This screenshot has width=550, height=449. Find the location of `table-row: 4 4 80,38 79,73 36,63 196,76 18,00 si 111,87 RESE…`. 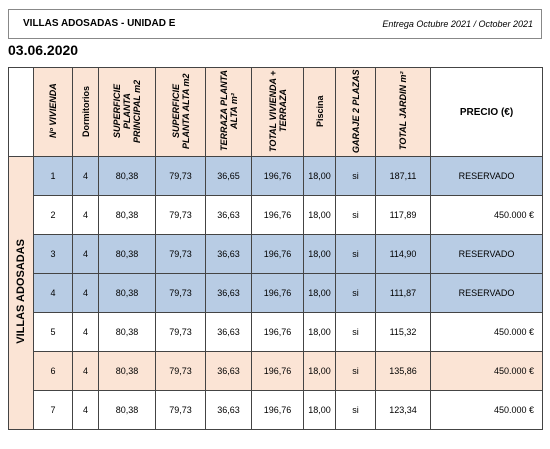

table-row: 4 4 80,38 79,73 36,63 196,76 18,00 si 111,87 RESE… is located at coordinates (276, 293).